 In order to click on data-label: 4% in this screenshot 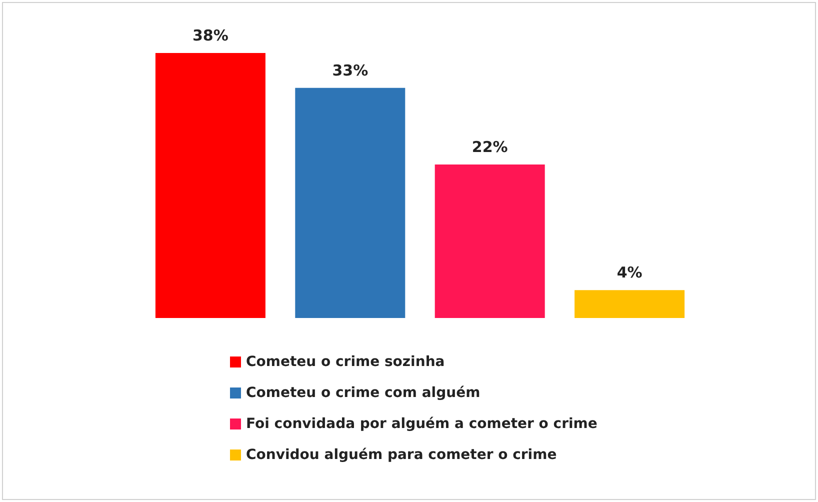, I will do `click(629, 273)`.